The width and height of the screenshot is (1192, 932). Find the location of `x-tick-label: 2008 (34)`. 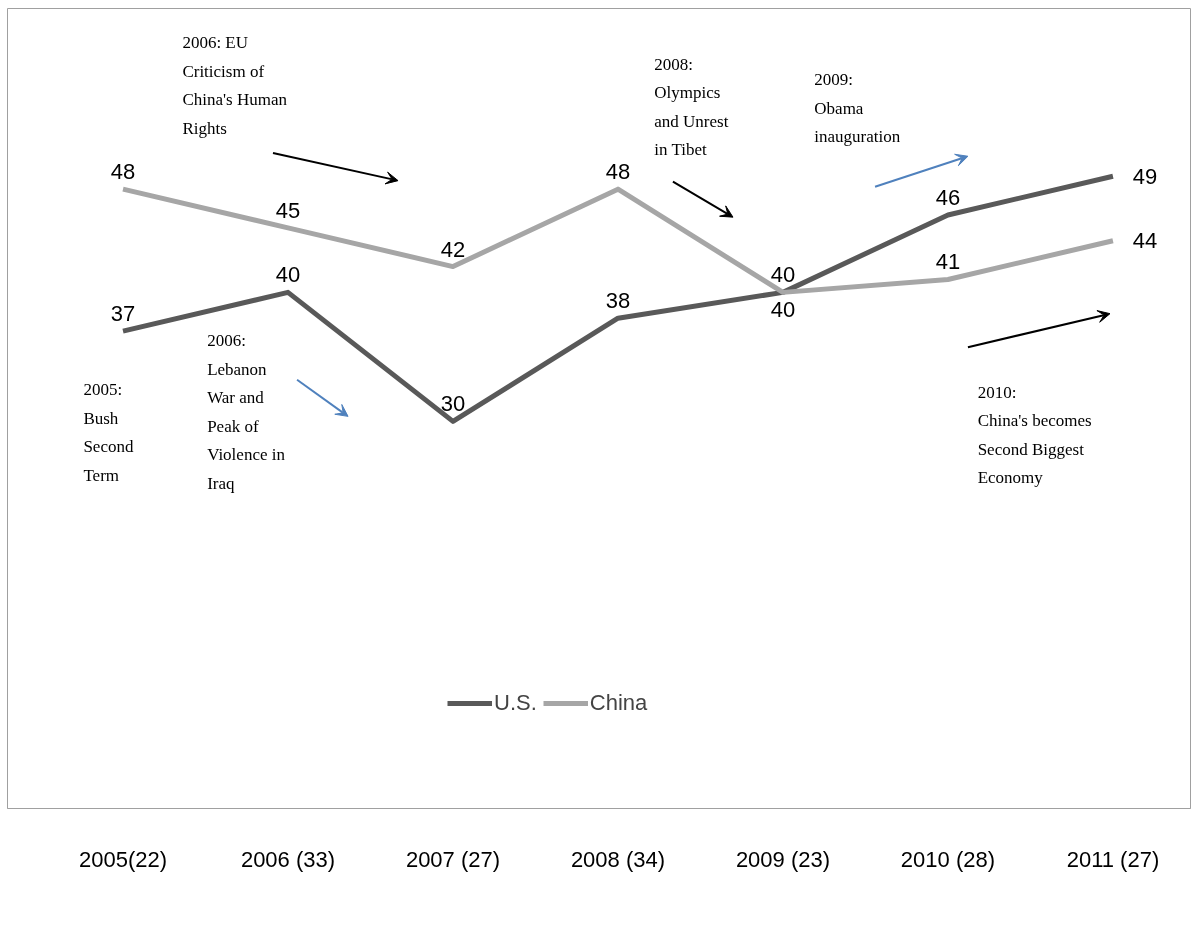

x-tick-label: 2008 (34) is located at coordinates (618, 859).